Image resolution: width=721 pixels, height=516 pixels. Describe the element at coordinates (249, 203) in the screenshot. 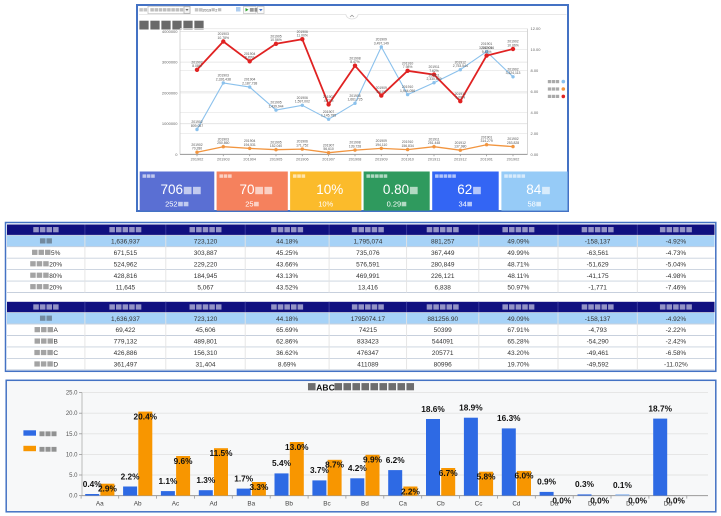

I see `svg-text: 25` at that location.